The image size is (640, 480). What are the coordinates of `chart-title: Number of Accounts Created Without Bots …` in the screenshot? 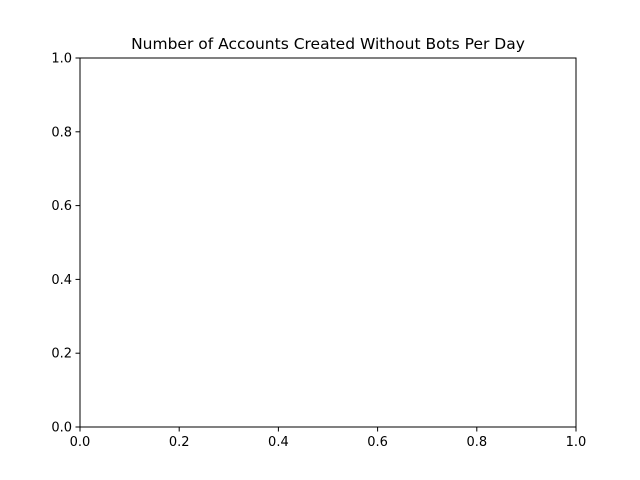 It's located at (328, 44).